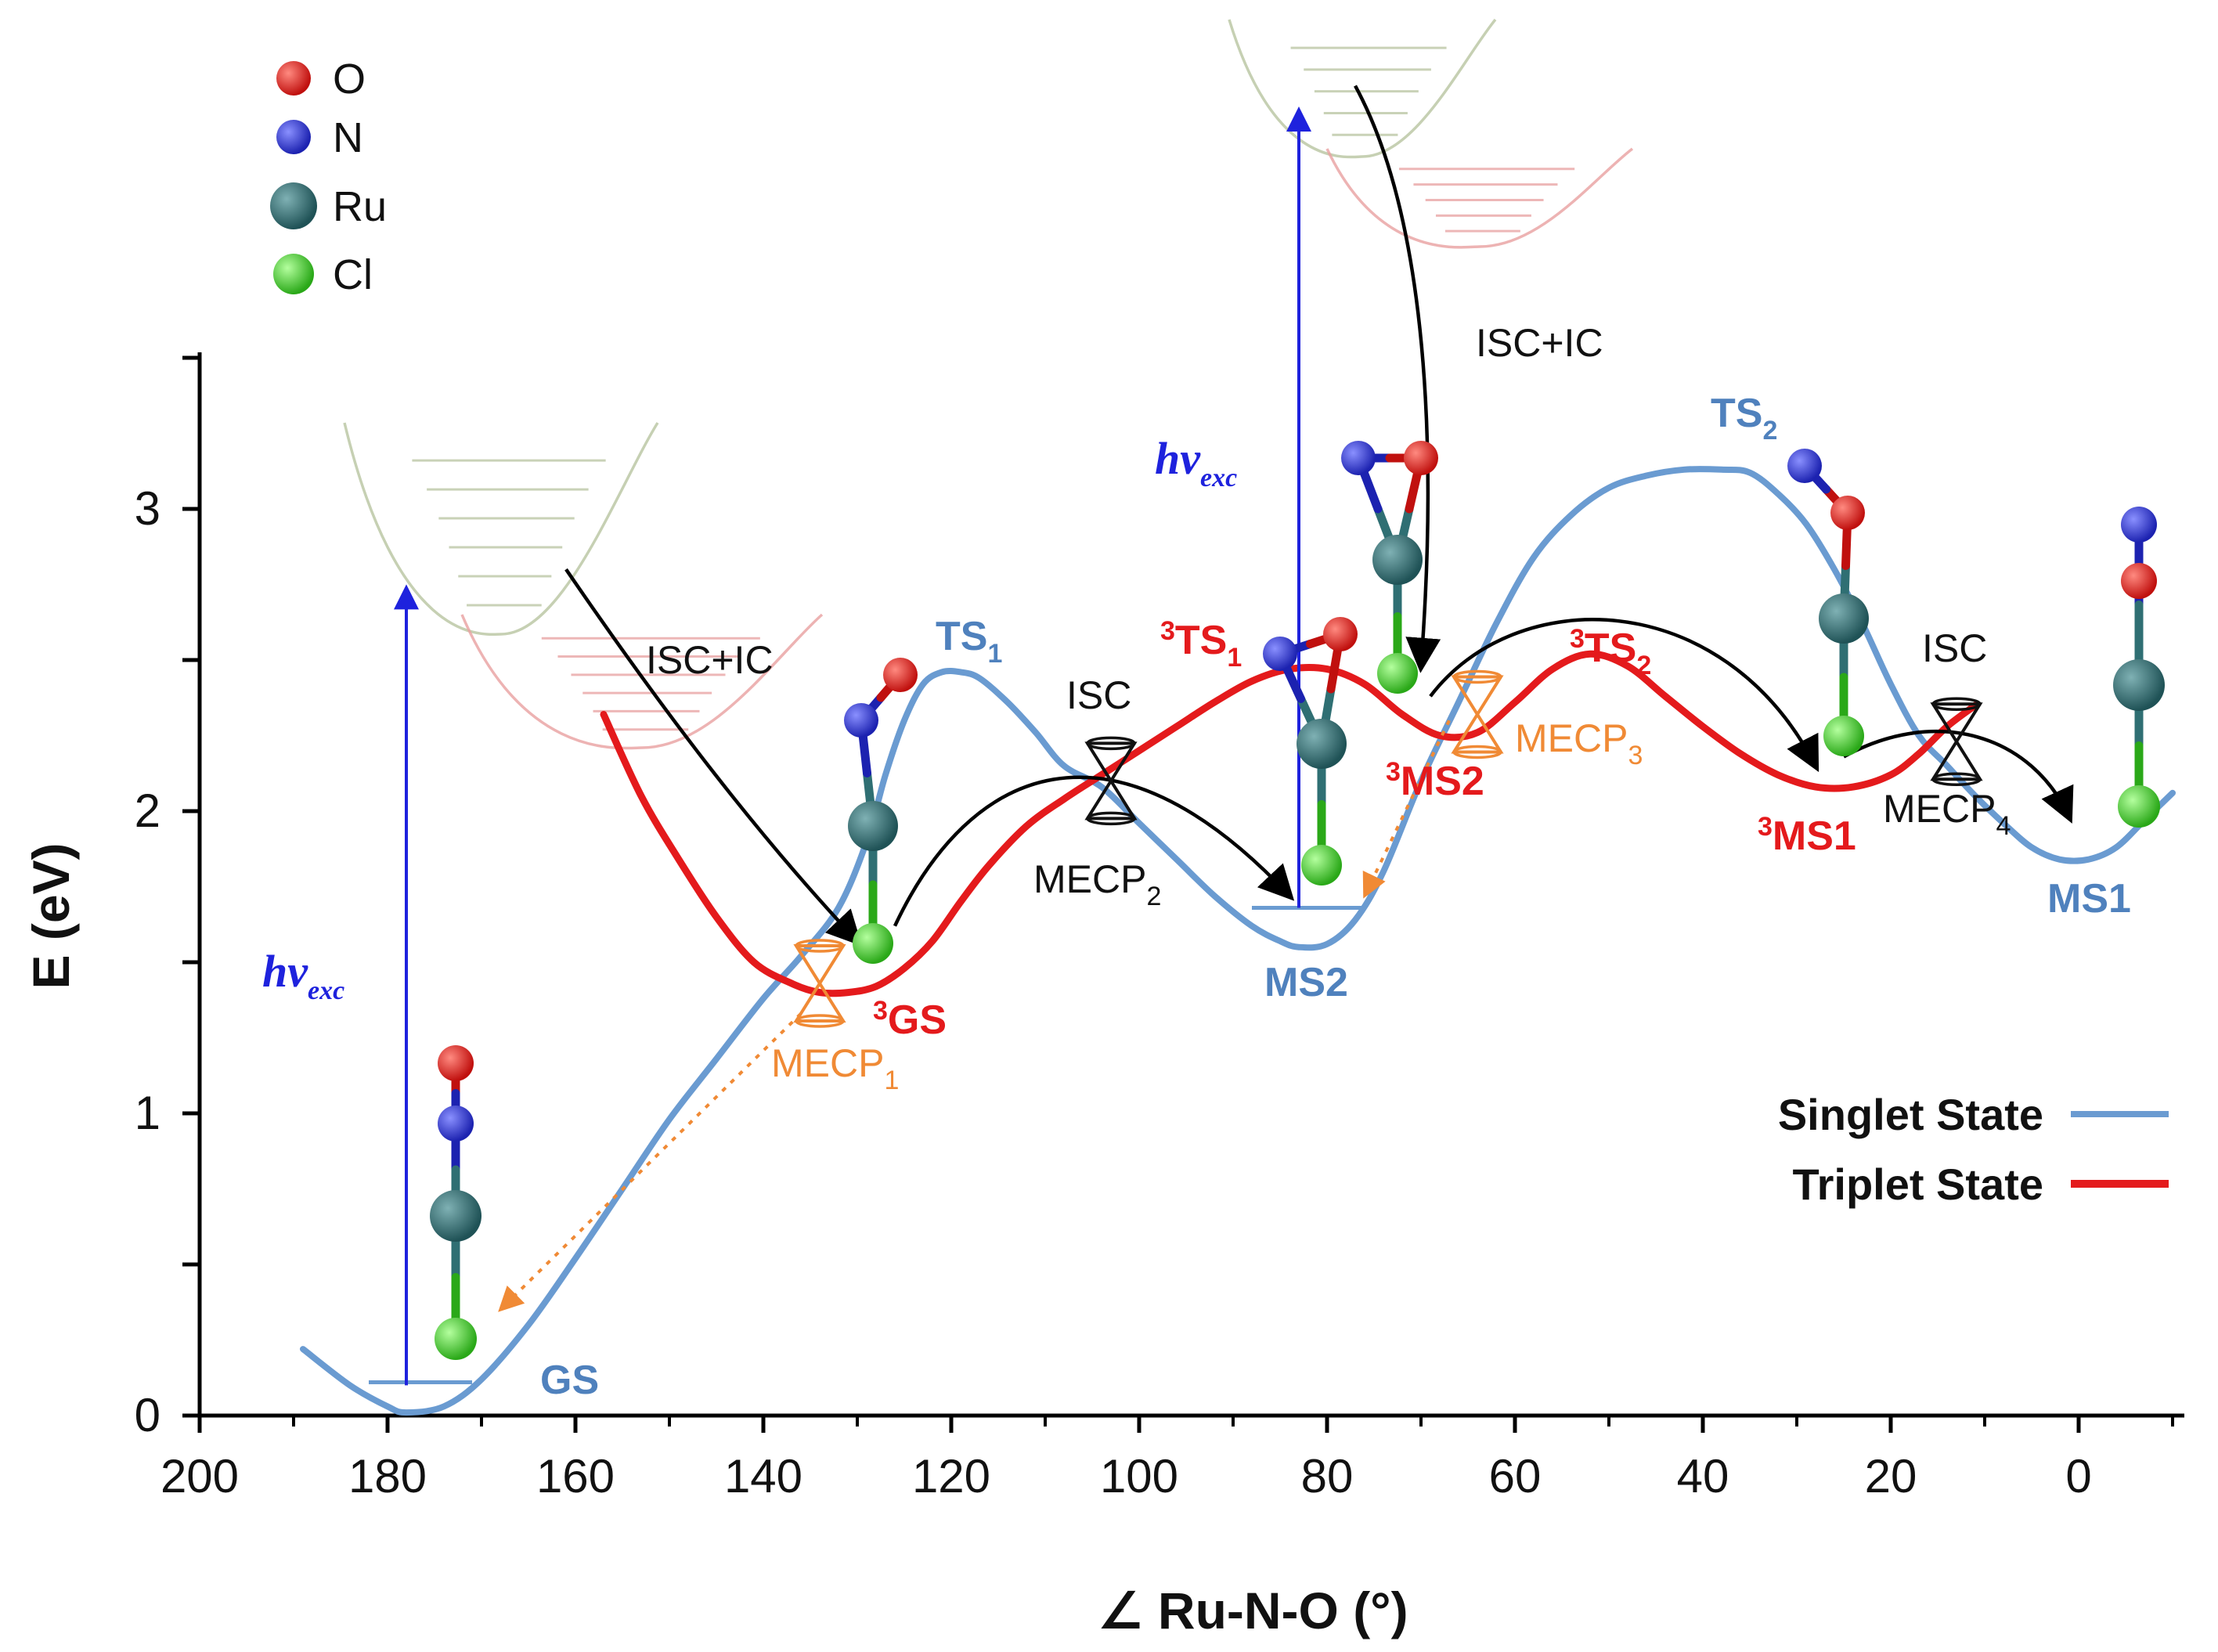 The image size is (2218, 1652). Describe the element at coordinates (969, 641) in the screenshot. I see `state-label-singlet-ts: TS1` at that location.